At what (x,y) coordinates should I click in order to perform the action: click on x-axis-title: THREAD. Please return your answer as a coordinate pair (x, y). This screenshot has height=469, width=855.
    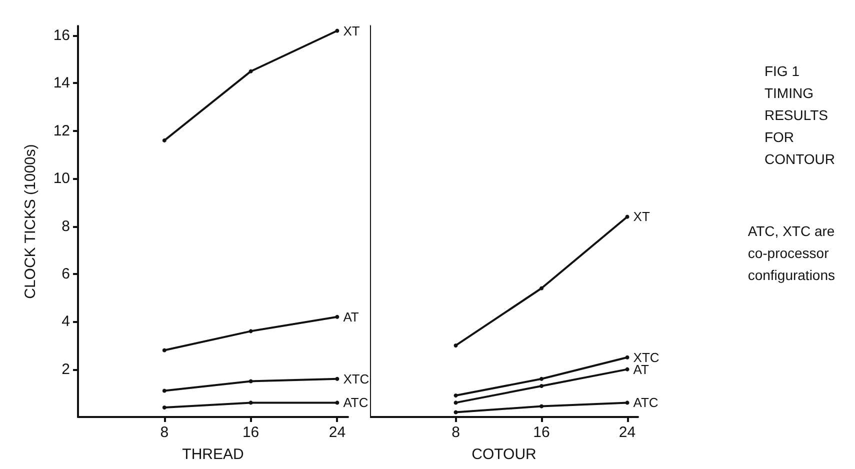
    Looking at the image, I should click on (213, 454).